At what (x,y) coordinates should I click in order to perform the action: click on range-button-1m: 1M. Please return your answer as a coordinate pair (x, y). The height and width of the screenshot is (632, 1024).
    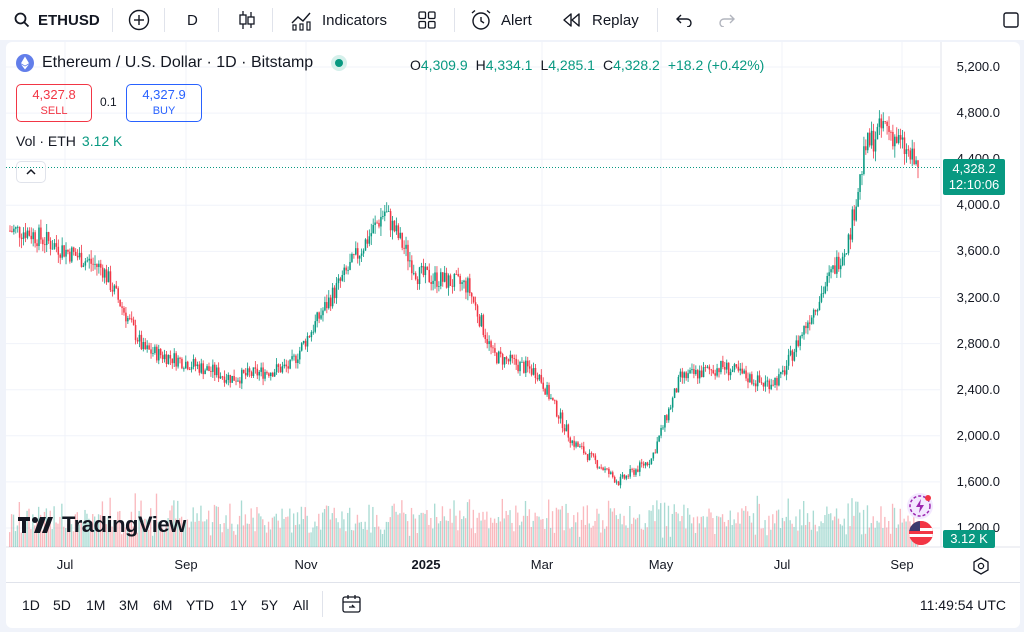
    Looking at the image, I should click on (96, 605).